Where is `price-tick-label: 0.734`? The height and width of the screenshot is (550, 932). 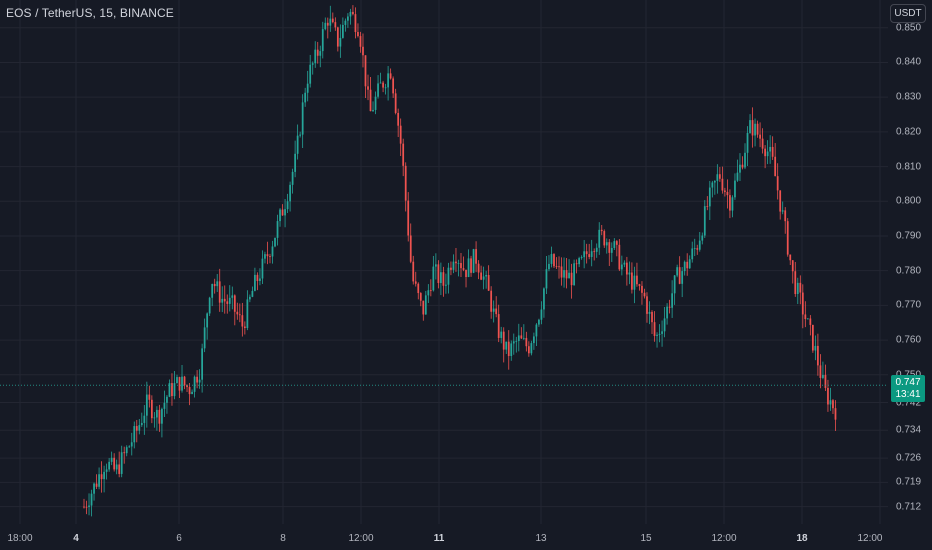
price-tick-label: 0.734 is located at coordinates (909, 430).